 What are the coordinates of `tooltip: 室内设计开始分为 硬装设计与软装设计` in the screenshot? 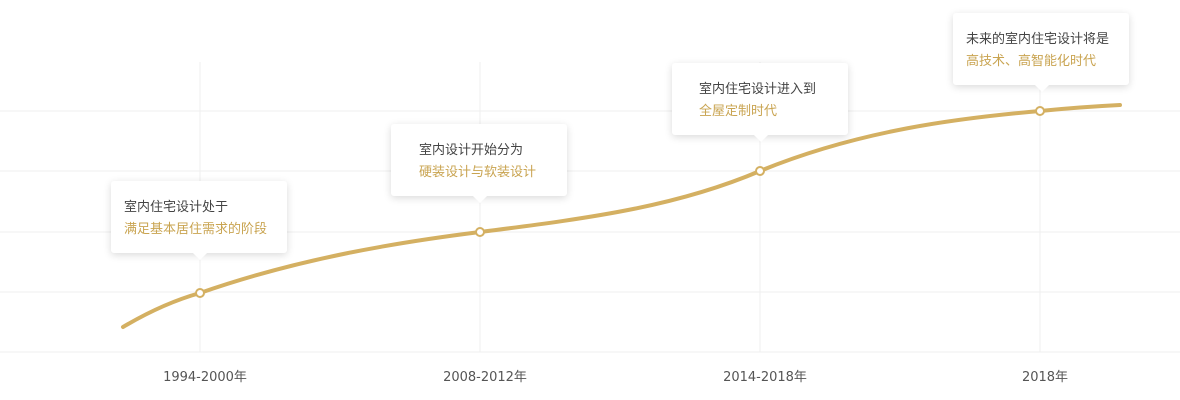 It's located at (479, 163).